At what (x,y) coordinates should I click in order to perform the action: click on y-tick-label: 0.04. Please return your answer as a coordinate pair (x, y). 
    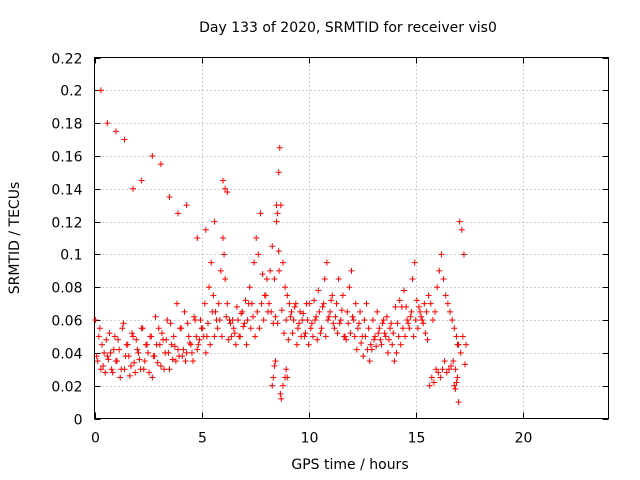
    Looking at the image, I should click on (66, 355).